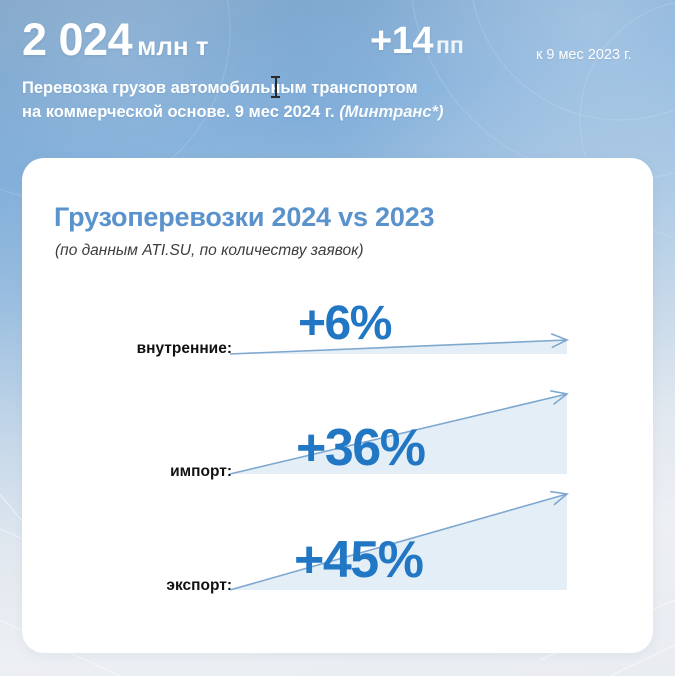  Describe the element at coordinates (391, 112) in the screenshot. I see `caption-source: (Минтранс*)` at that location.